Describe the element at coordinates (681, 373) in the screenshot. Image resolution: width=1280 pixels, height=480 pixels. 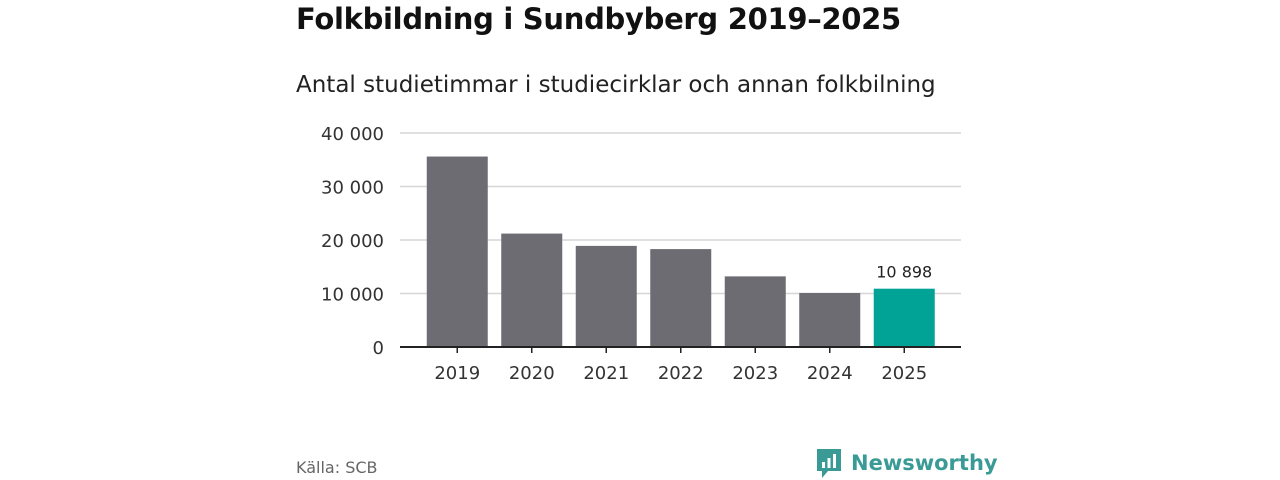
I see `x-tick-label: 2022` at that location.